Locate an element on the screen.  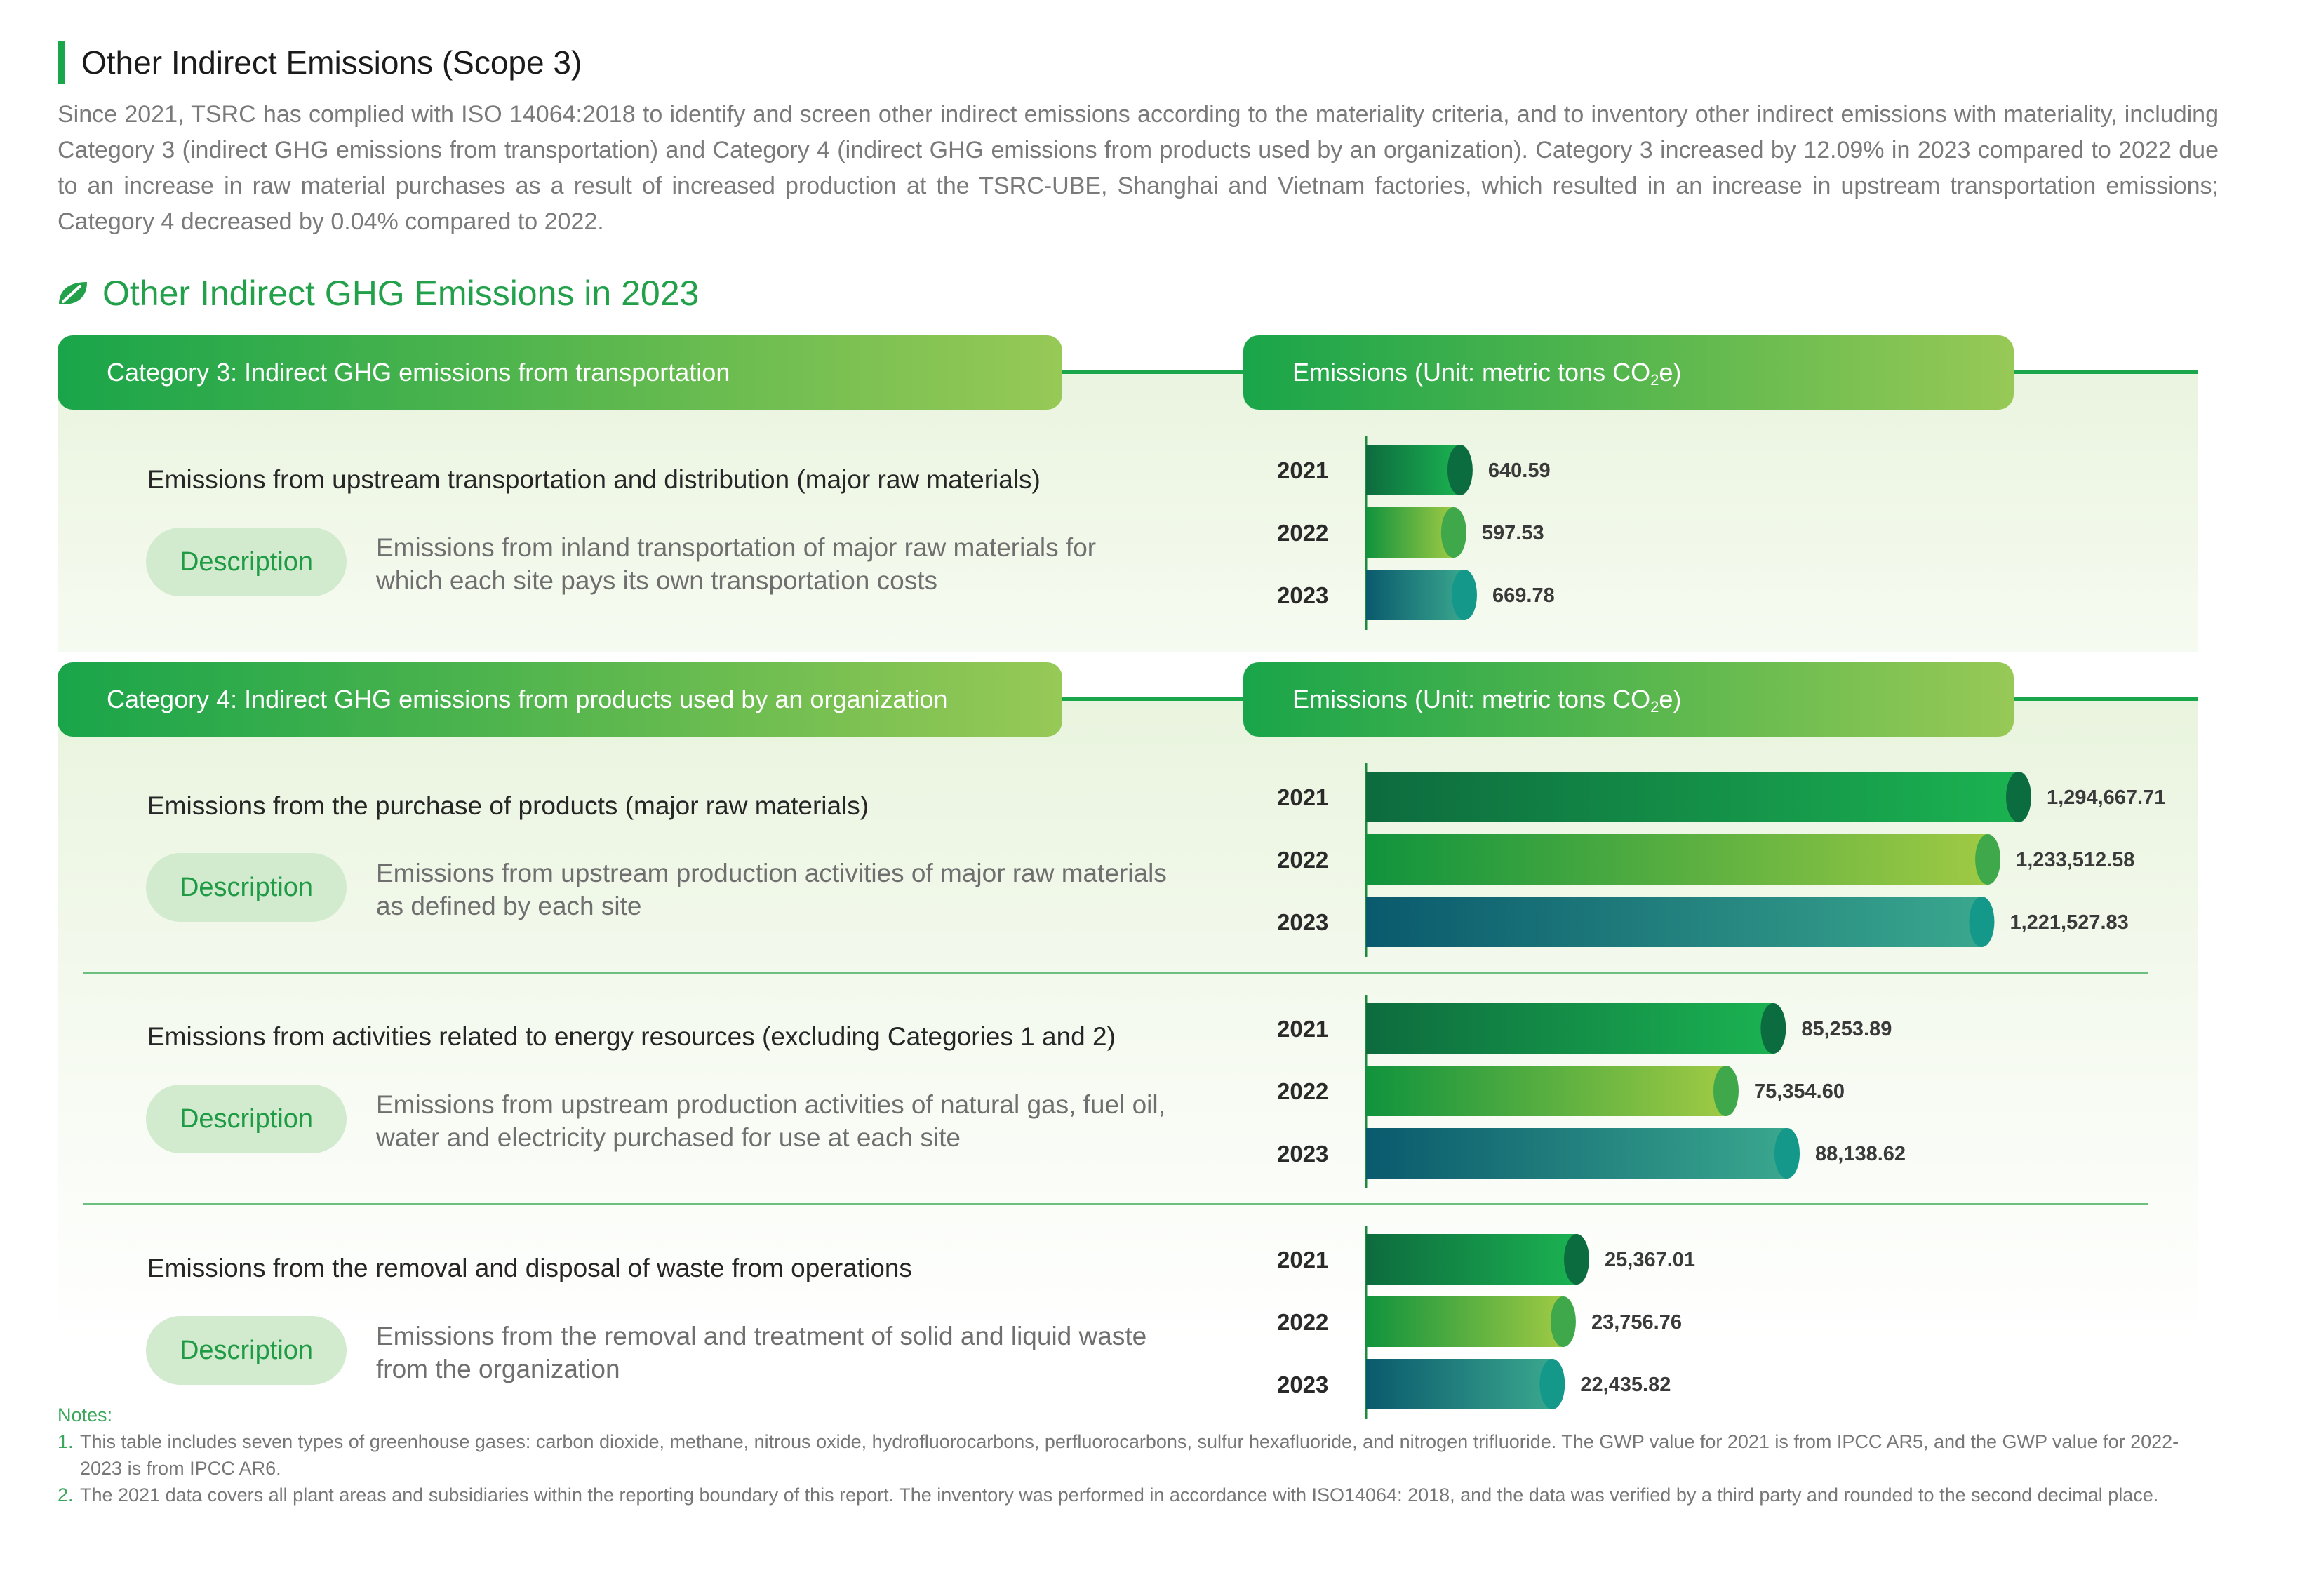
value-label: 85,253.89 is located at coordinates (1846, 1029).